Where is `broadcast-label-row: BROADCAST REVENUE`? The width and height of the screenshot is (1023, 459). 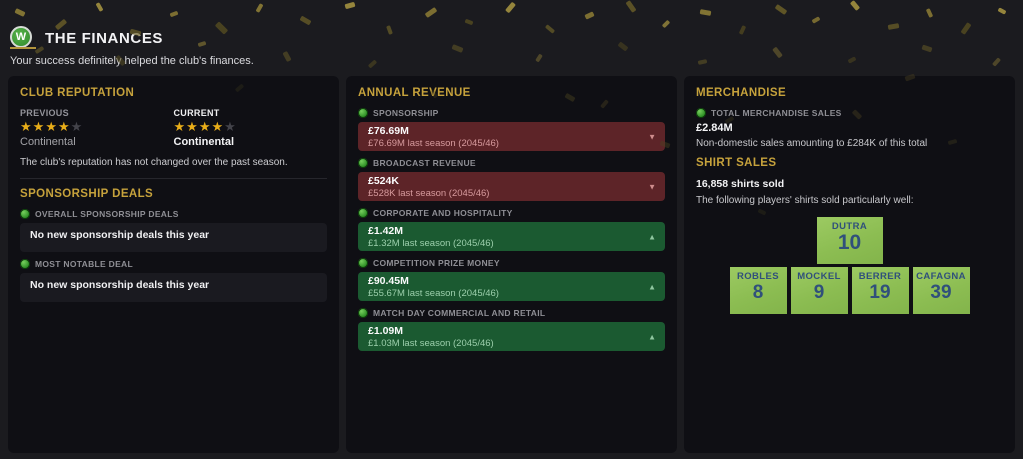 broadcast-label-row: BROADCAST REVENUE is located at coordinates (511, 163).